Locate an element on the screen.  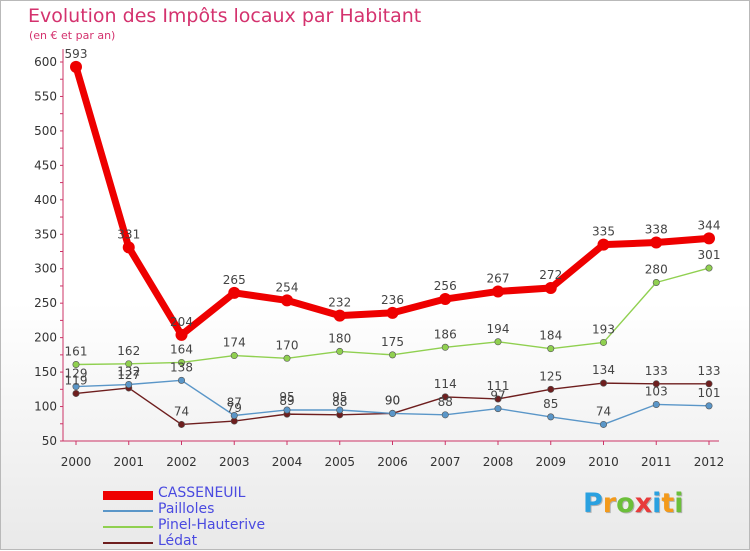
data-label: 204 is located at coordinates (181, 322).